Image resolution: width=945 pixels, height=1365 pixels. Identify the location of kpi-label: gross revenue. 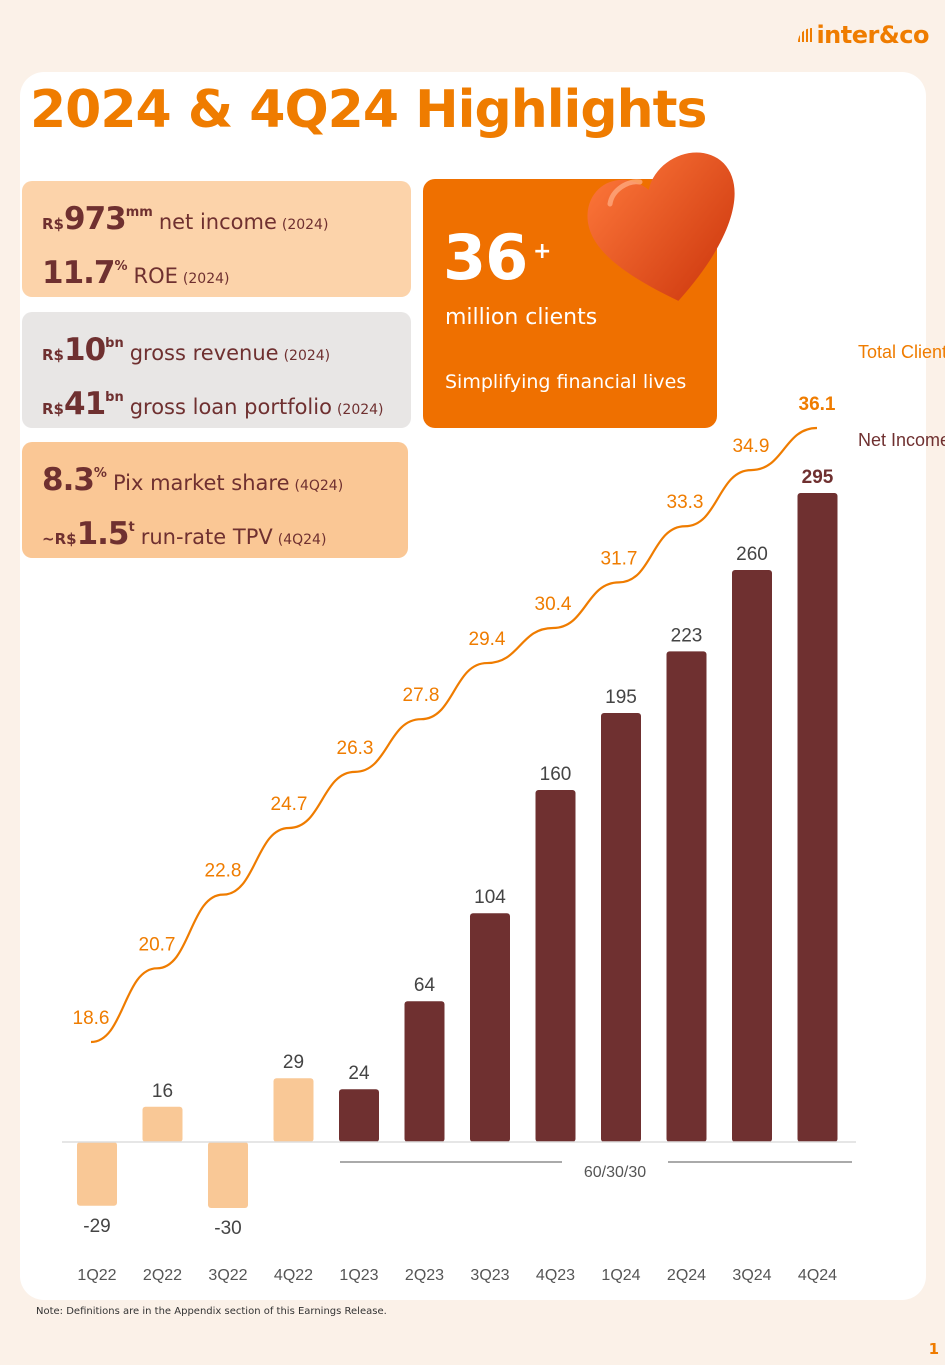
(204, 353).